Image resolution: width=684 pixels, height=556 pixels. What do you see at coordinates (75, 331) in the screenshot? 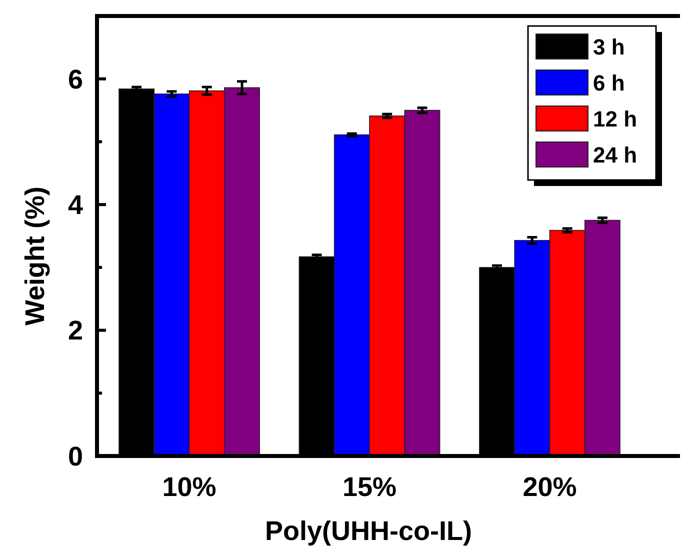
I see `y-tick-label: 2` at bounding box center [75, 331].